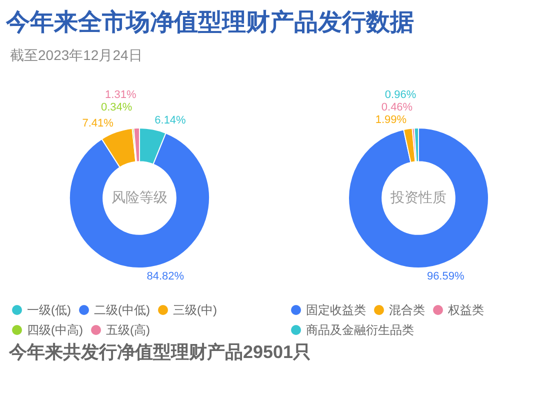 The height and width of the screenshot is (400, 558). Describe the element at coordinates (140, 196) in the screenshot. I see `text: 风险等级` at that location.